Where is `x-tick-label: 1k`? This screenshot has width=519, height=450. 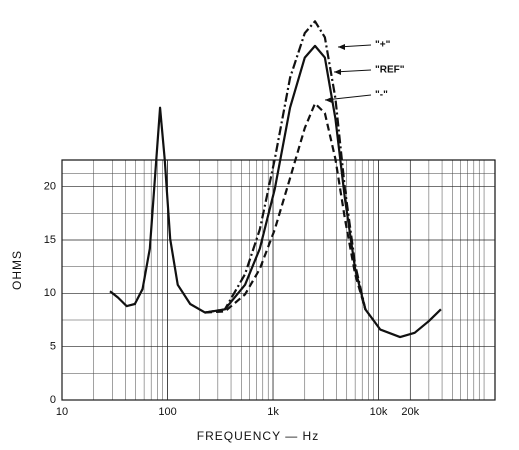 x-tick-label: 1k is located at coordinates (273, 412).